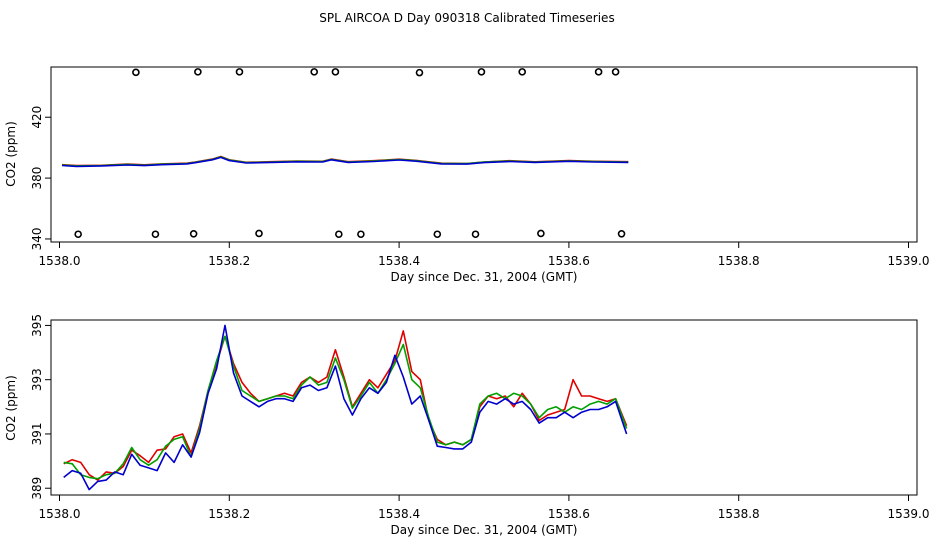 The image size is (936, 540). What do you see at coordinates (40, 407) in the screenshot?
I see `lower-y-axis: 389 391 393 395` at bounding box center [40, 407].